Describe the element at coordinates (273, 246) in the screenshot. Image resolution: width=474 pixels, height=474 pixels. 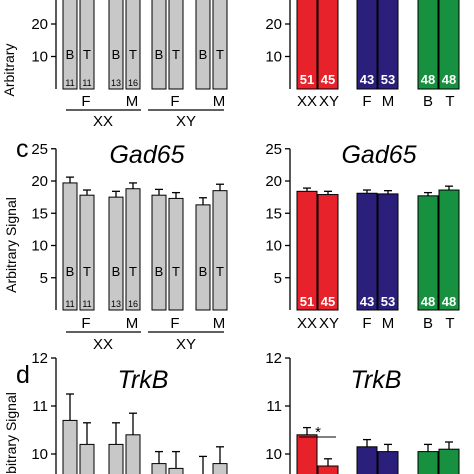
I see `c-right-y-tick-label: 10` at that location.